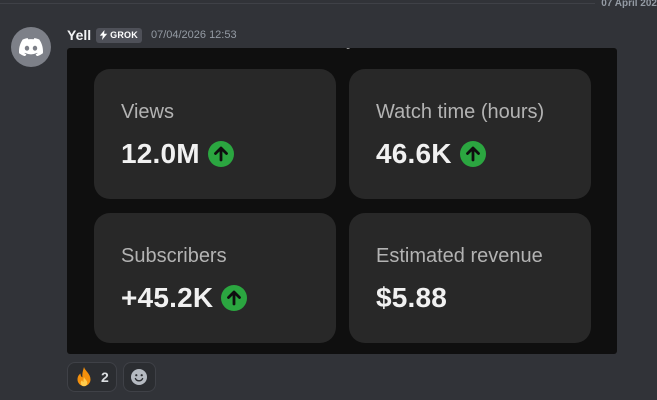  Describe the element at coordinates (103, 35) in the screenshot. I see `lightning-icon` at that location.